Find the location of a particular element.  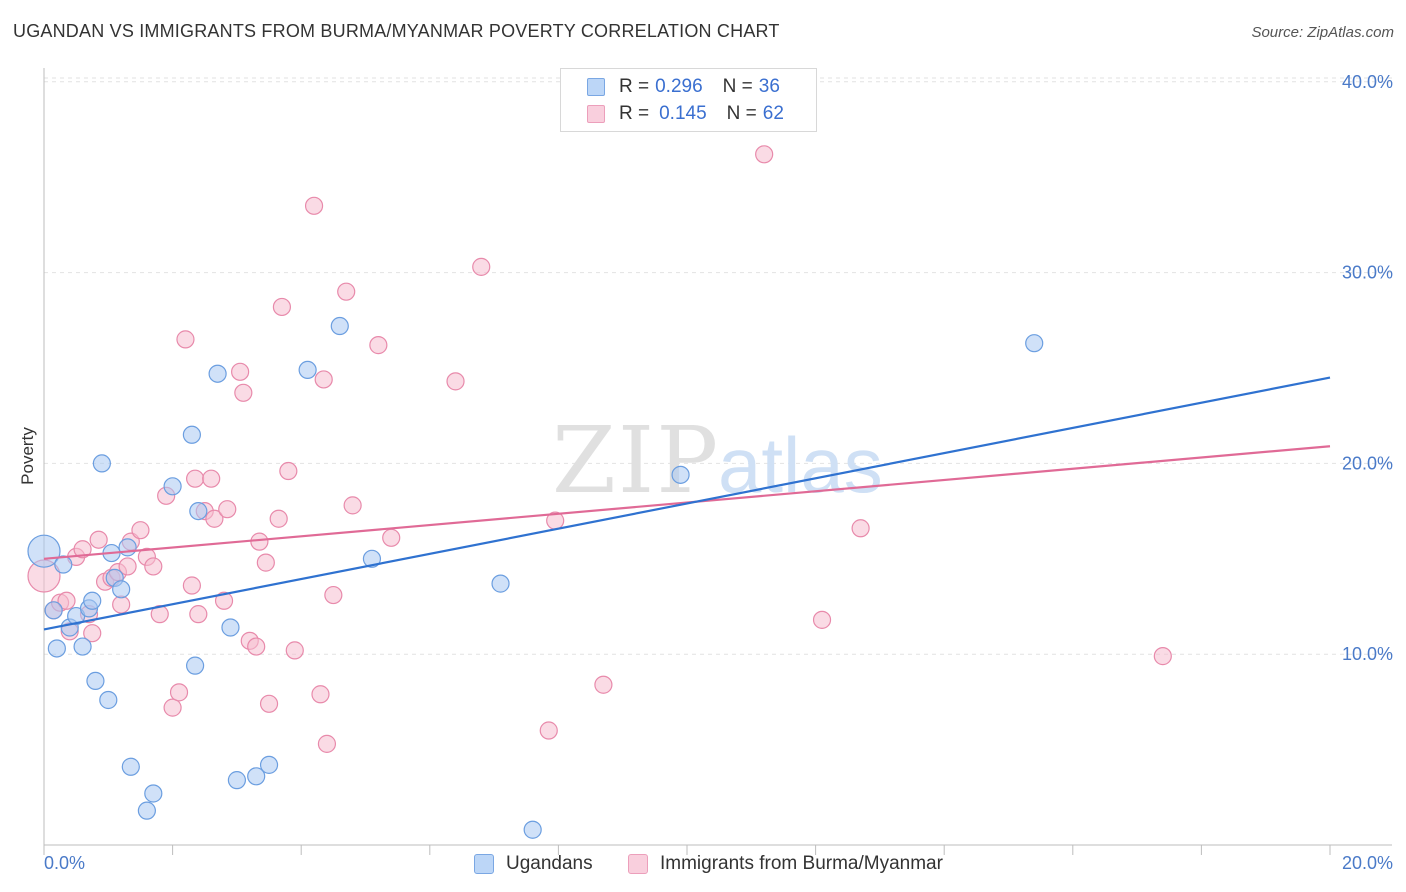

bottom-legend-label: Ugandans is located at coordinates (549, 863).